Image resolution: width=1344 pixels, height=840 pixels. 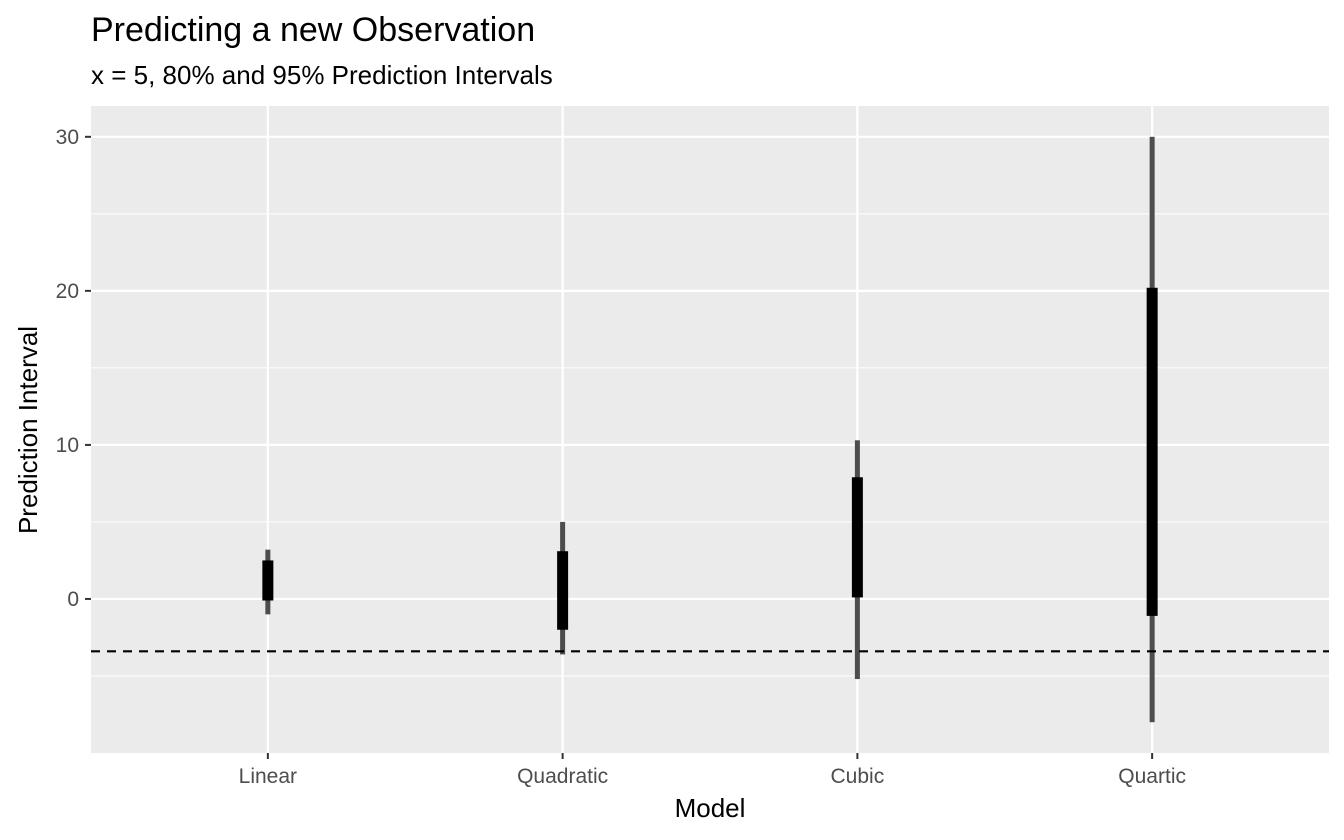 I want to click on chart-title: Predicting a new Observation, so click(x=313, y=30).